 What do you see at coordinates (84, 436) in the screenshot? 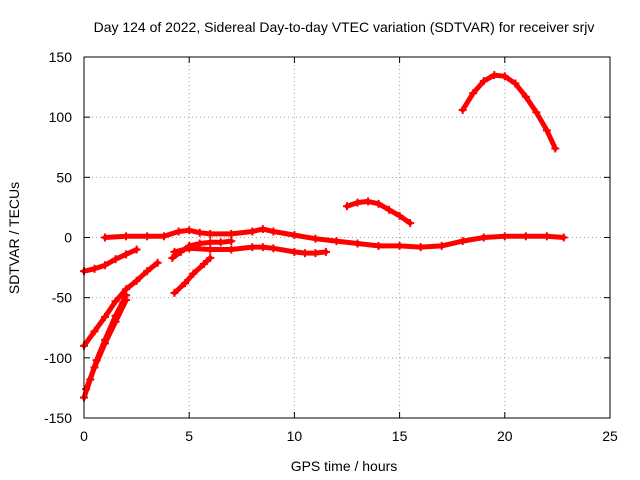
I see `x-tick-label: 0` at bounding box center [84, 436].